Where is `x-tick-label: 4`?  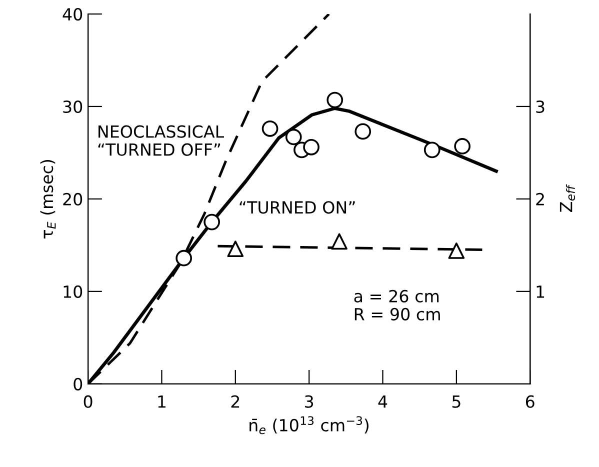 x-tick-label: 4 is located at coordinates (383, 402).